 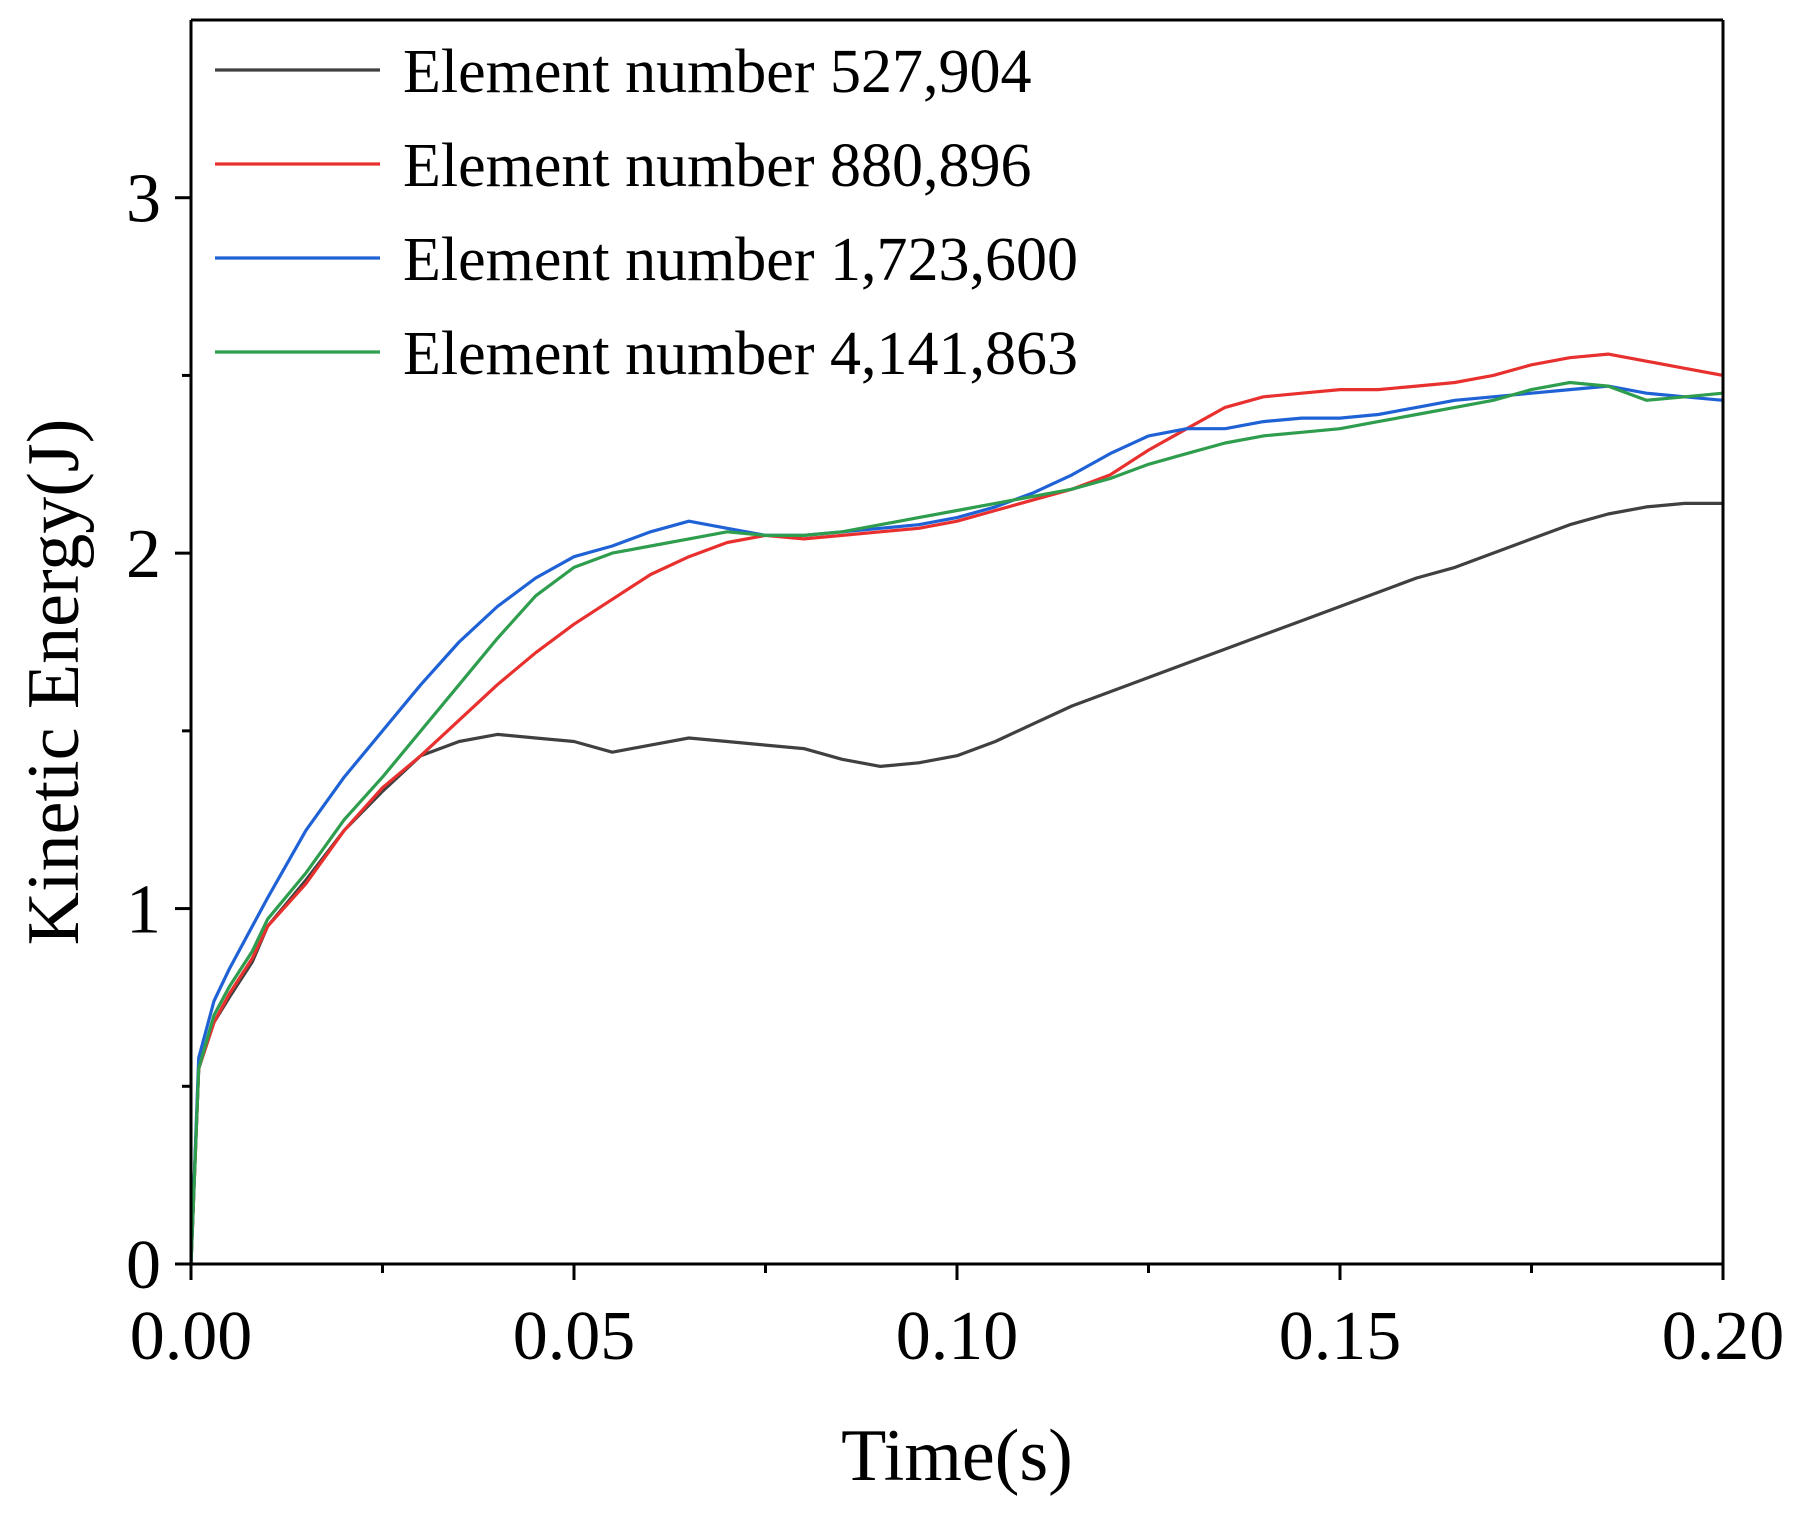 I want to click on y-tick-label: 1, so click(x=143, y=910).